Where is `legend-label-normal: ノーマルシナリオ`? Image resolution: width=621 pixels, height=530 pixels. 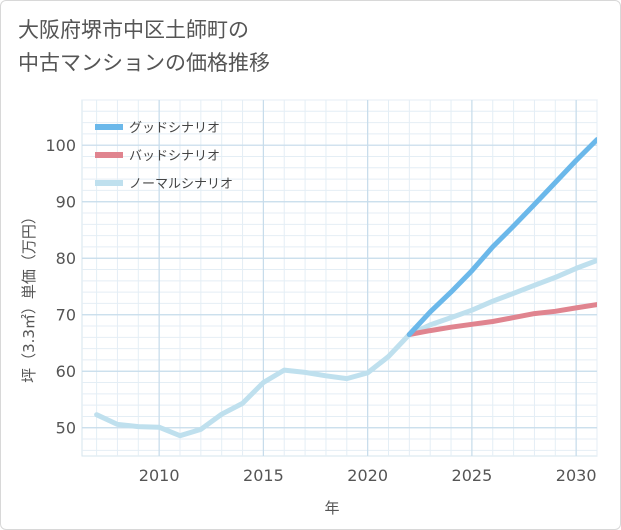 legend-label-normal: ノーマルシナリオ is located at coordinates (181, 184).